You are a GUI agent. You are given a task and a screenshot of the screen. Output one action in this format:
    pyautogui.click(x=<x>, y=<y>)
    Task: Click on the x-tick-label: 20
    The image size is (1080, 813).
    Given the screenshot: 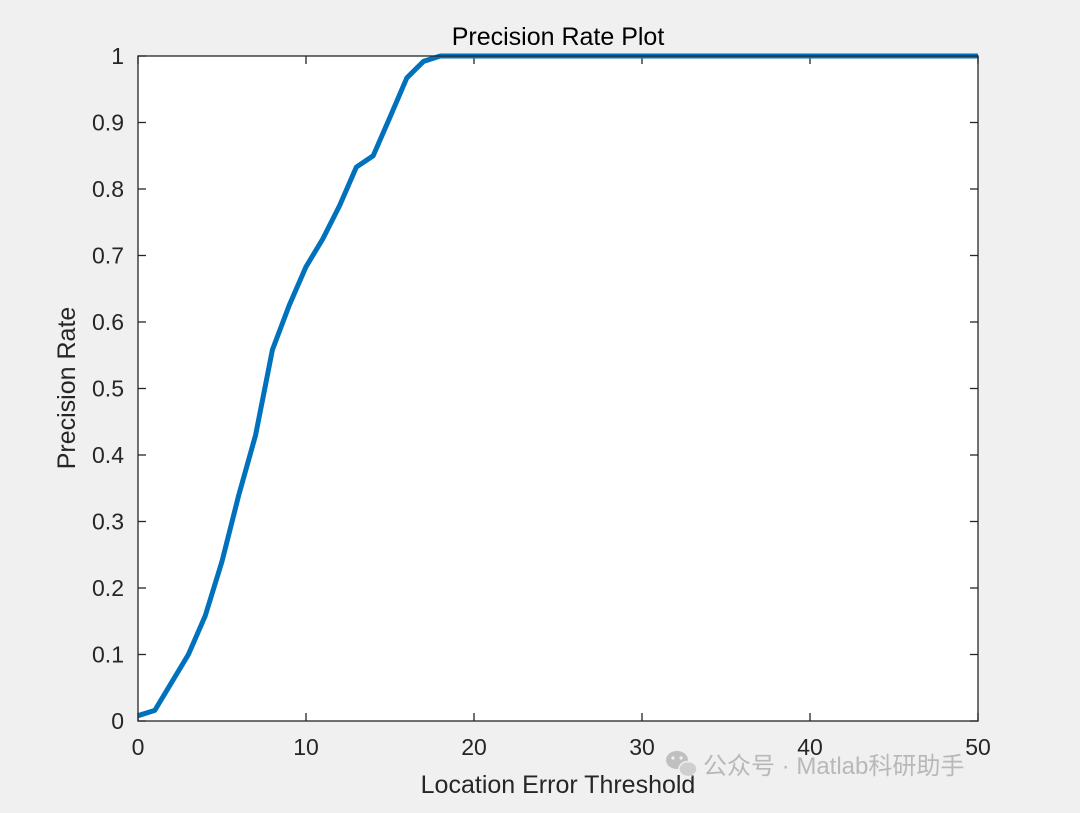 What is the action you would take?
    pyautogui.click(x=474, y=747)
    